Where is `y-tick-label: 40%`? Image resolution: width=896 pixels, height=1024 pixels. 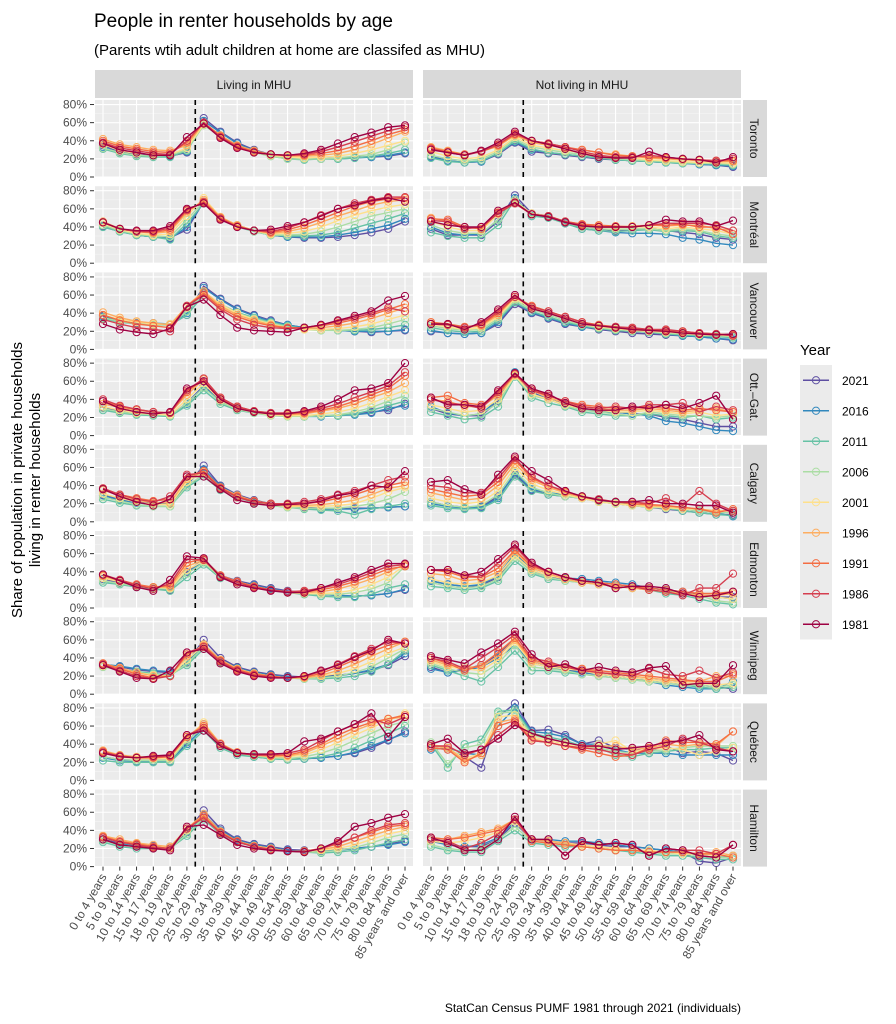
y-tick-label: 40% is located at coordinates (75, 486).